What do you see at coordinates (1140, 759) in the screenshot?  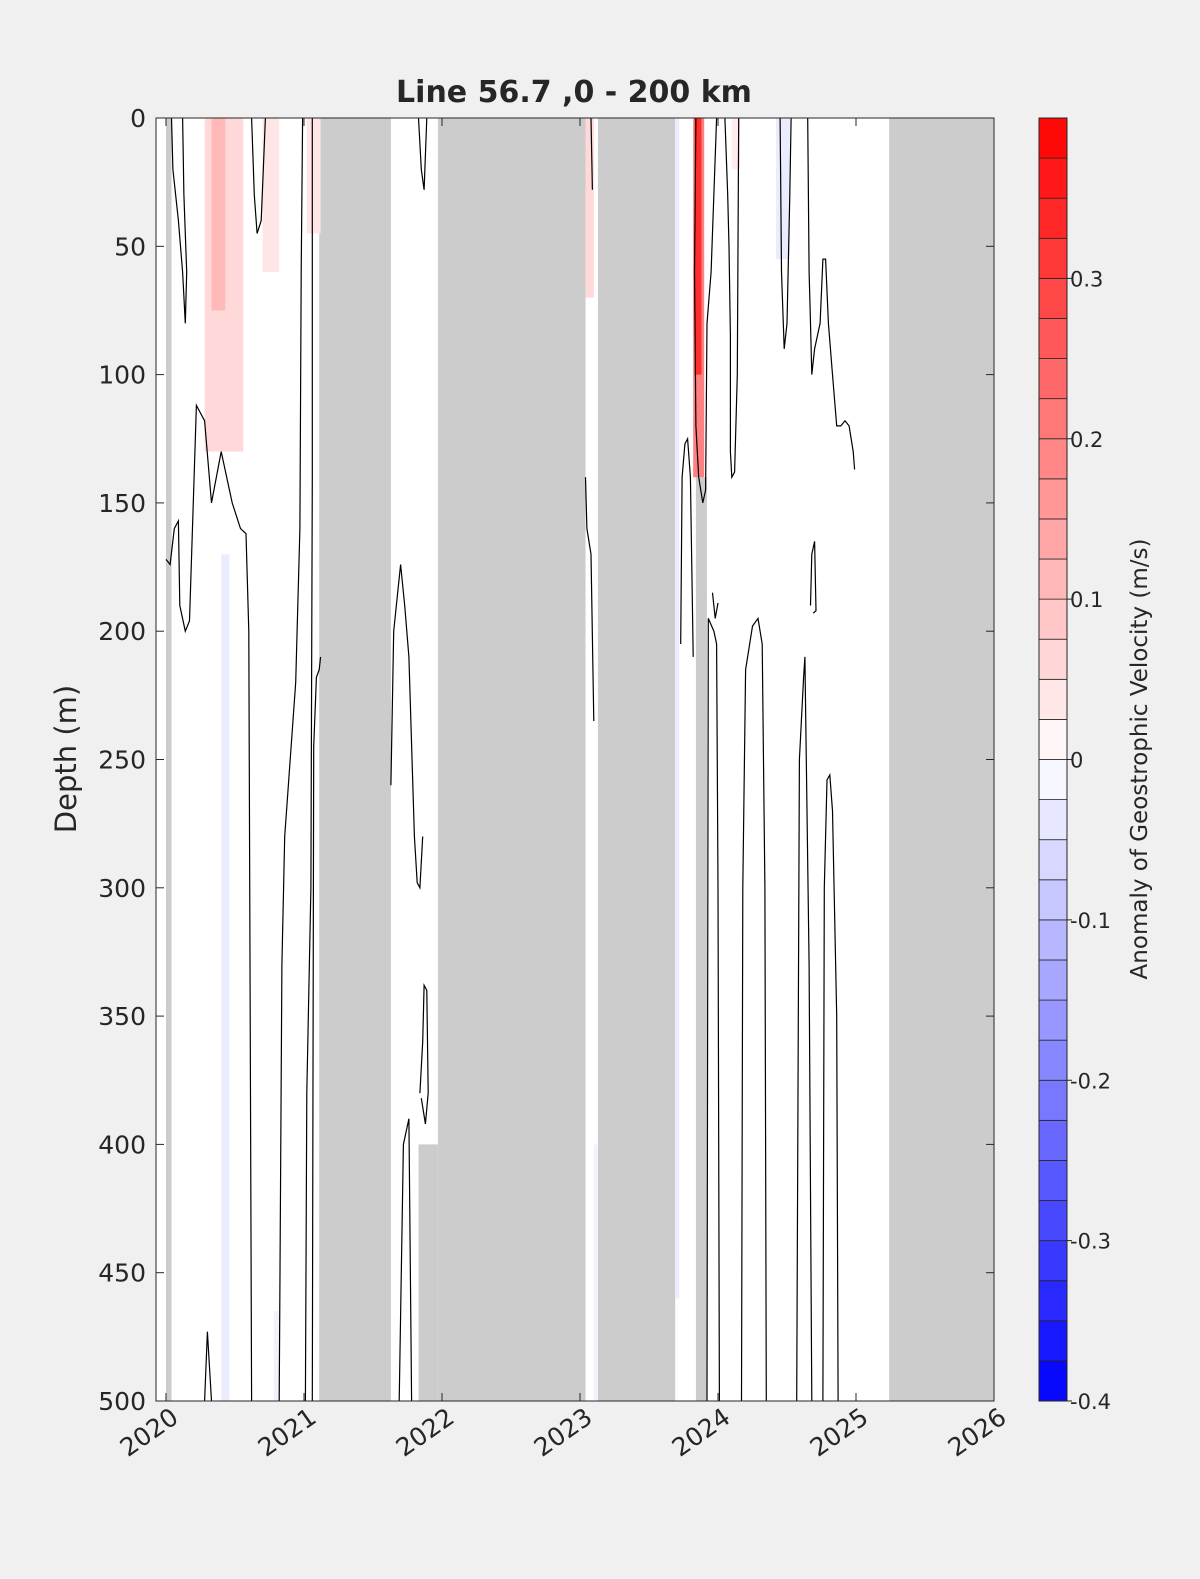 I see `colorbar-label: Anomaly of Geostrophic Velocity (m/s)` at bounding box center [1140, 759].